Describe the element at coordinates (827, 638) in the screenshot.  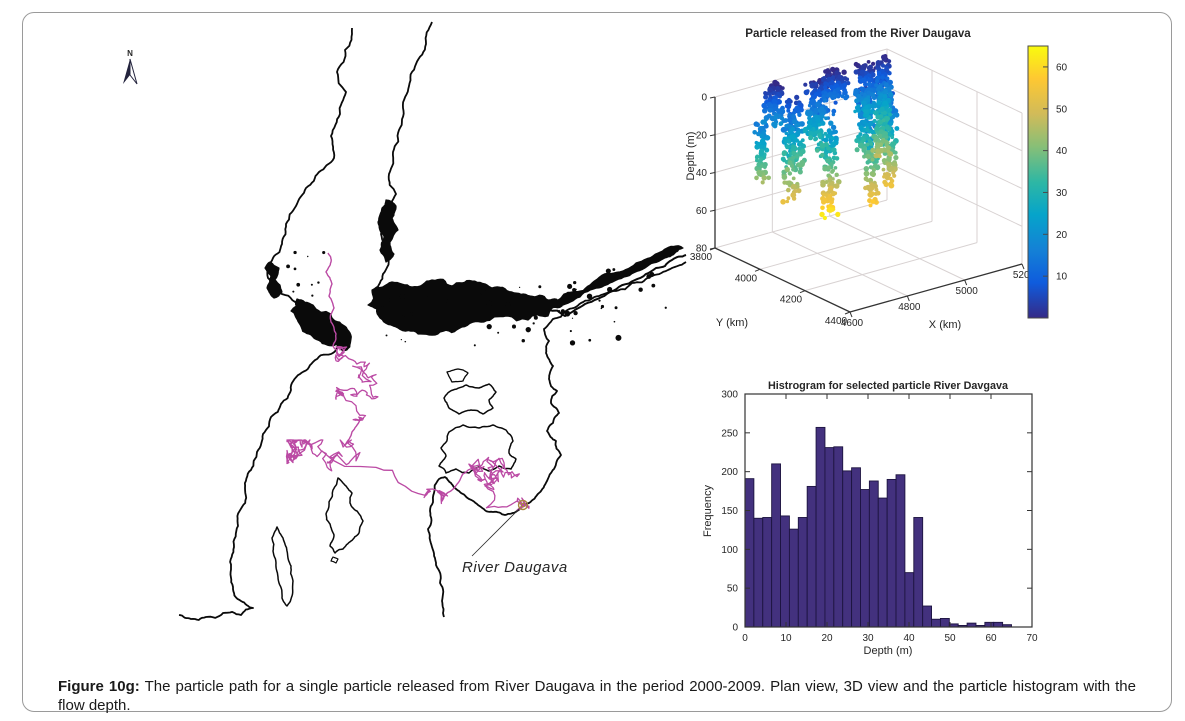
I see `histogram-x-tick-label: 20` at that location.